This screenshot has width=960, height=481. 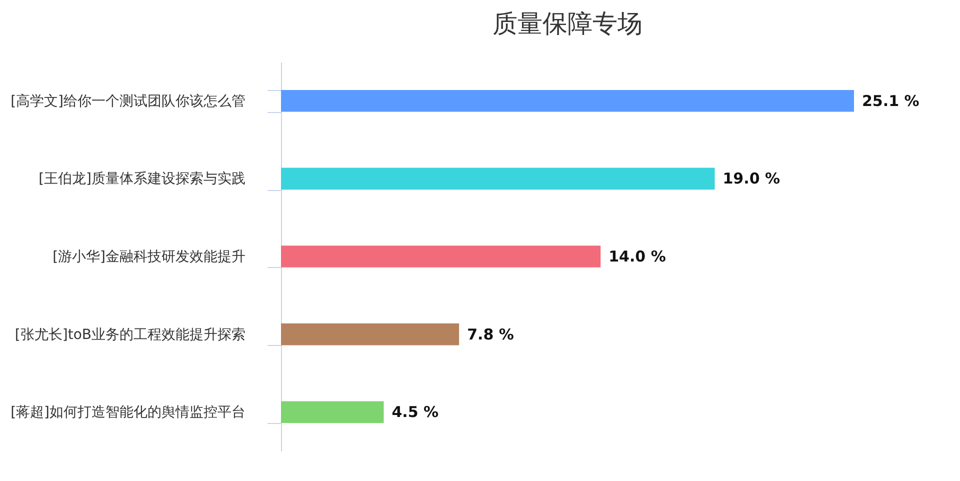 What do you see at coordinates (128, 412) in the screenshot?
I see `y-tick-label: [蒋超]如何打造智能化的舆情监控平台` at bounding box center [128, 412].